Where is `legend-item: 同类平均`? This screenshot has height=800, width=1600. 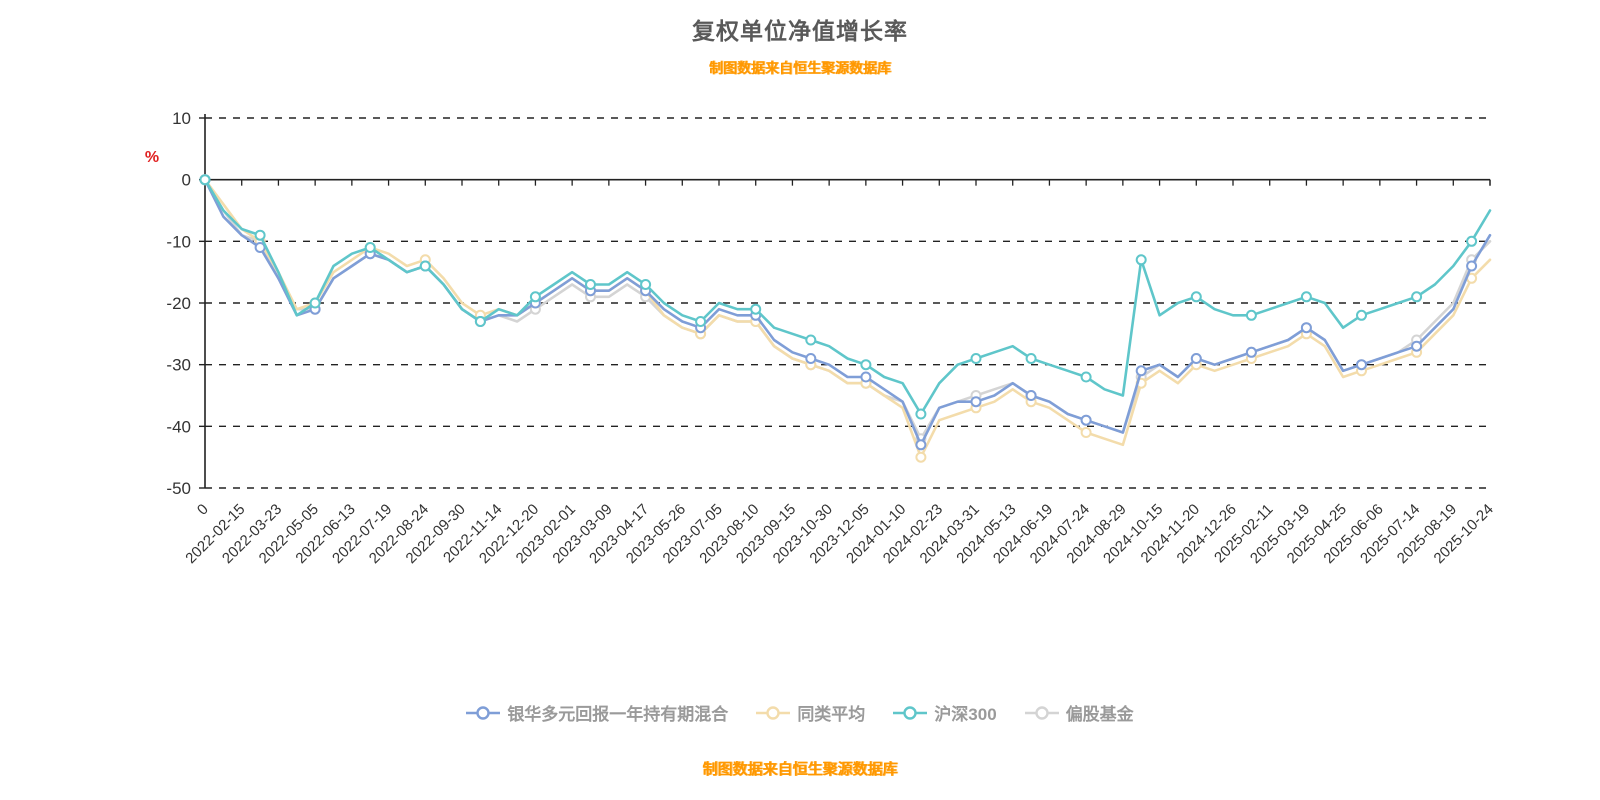 legend-item: 同类平均 is located at coordinates (810, 712).